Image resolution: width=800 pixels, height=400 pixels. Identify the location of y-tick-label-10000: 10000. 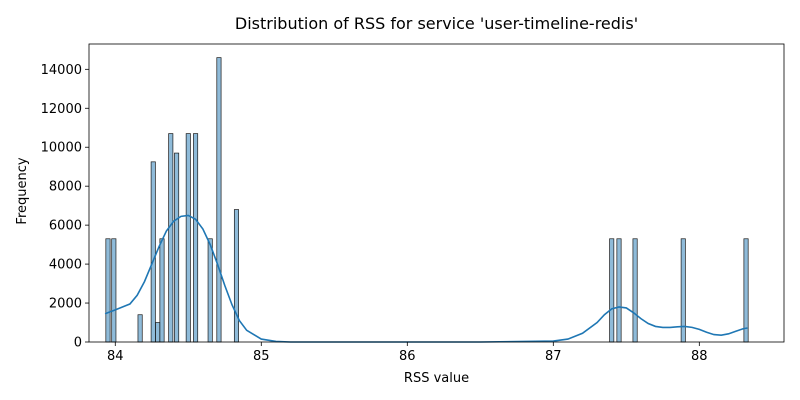
(61, 148).